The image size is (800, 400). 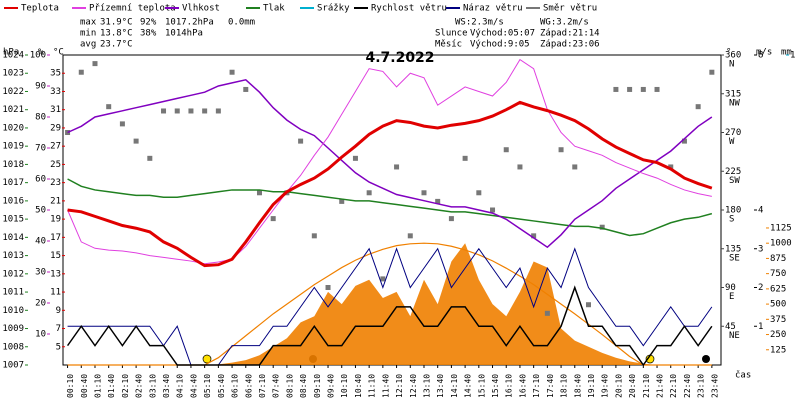 What do you see at coordinates (55, 165) in the screenshot?
I see `y-tick-label: 25` at bounding box center [55, 165].